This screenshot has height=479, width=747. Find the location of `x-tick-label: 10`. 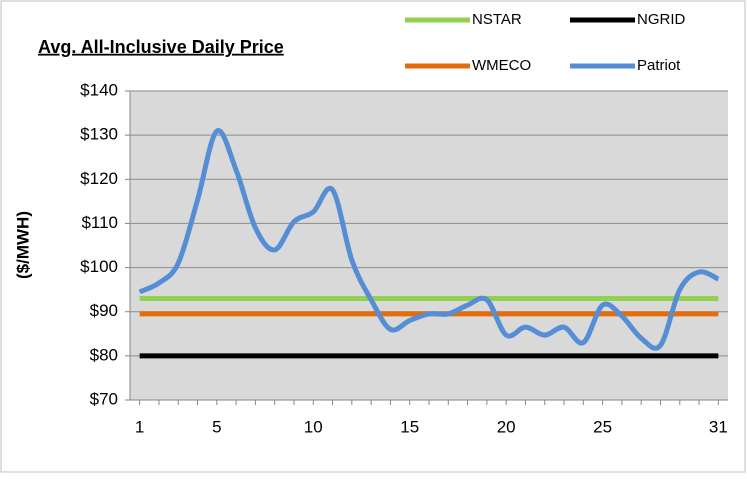

x-tick-label: 10 is located at coordinates (313, 426).